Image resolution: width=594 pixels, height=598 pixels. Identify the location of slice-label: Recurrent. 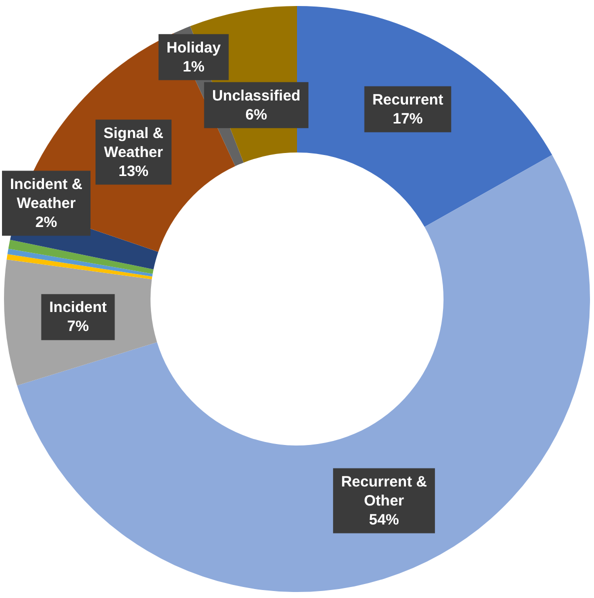
(408, 99).